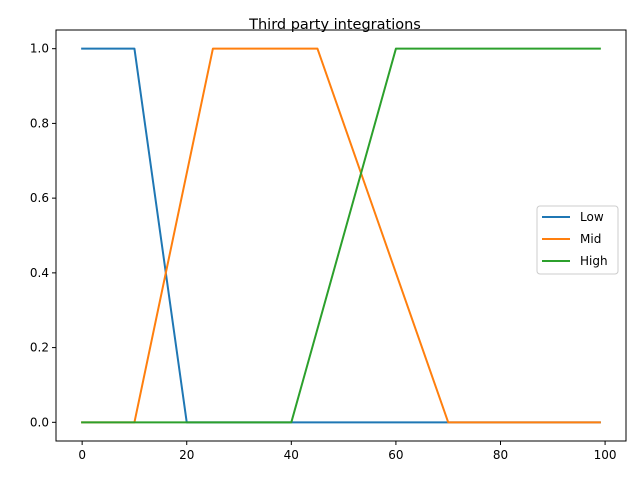 The width and height of the screenshot is (640, 480). What do you see at coordinates (39, 273) in the screenshot?
I see `y-tick-label: 0.4` at bounding box center [39, 273].